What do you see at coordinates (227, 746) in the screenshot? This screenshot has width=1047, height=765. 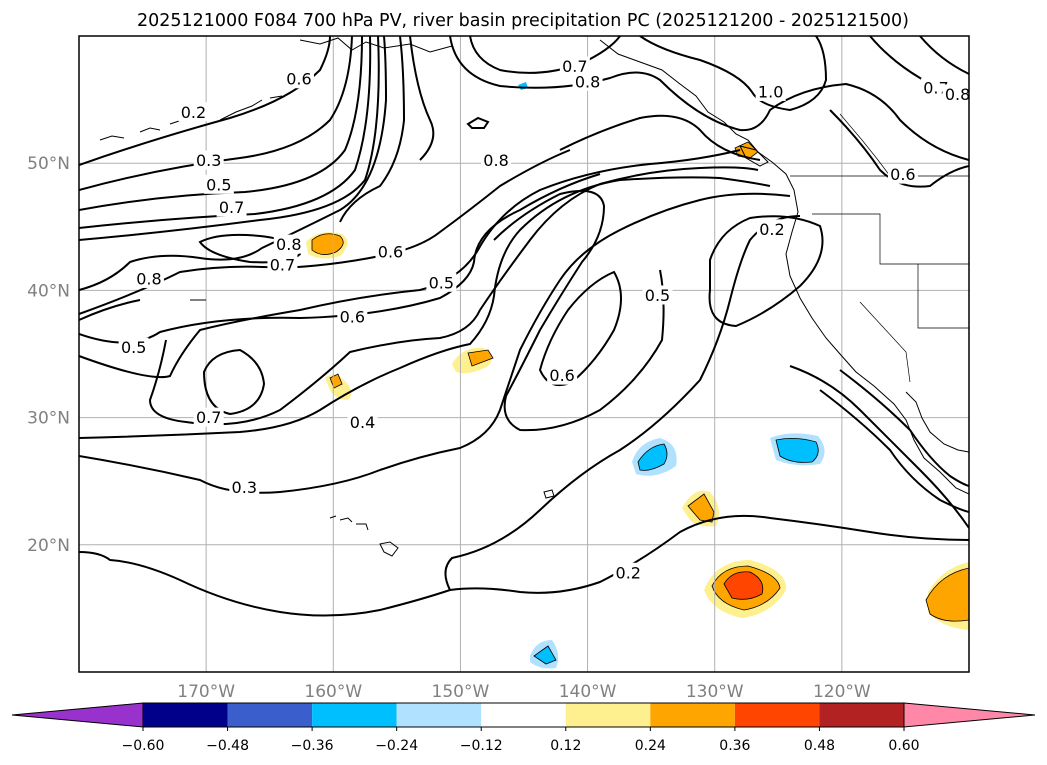 I see `colorbar-tick-label: −0.48` at bounding box center [227, 746].